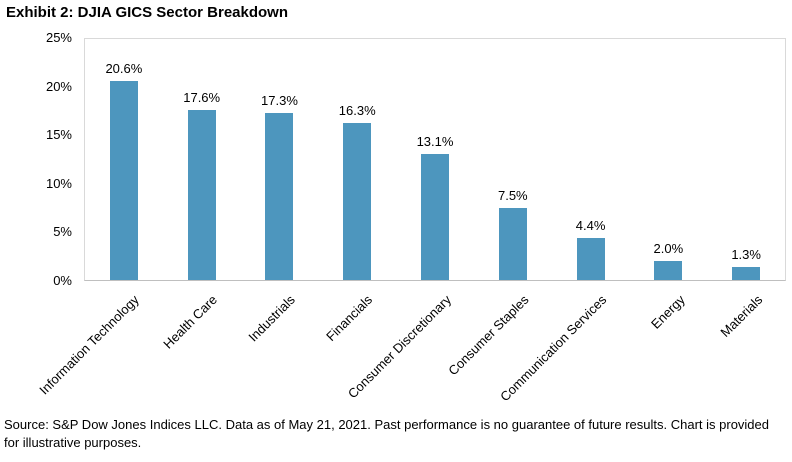 Image resolution: width=792 pixels, height=462 pixels. I want to click on y-axis-tick-label: 25%, so click(58, 37).